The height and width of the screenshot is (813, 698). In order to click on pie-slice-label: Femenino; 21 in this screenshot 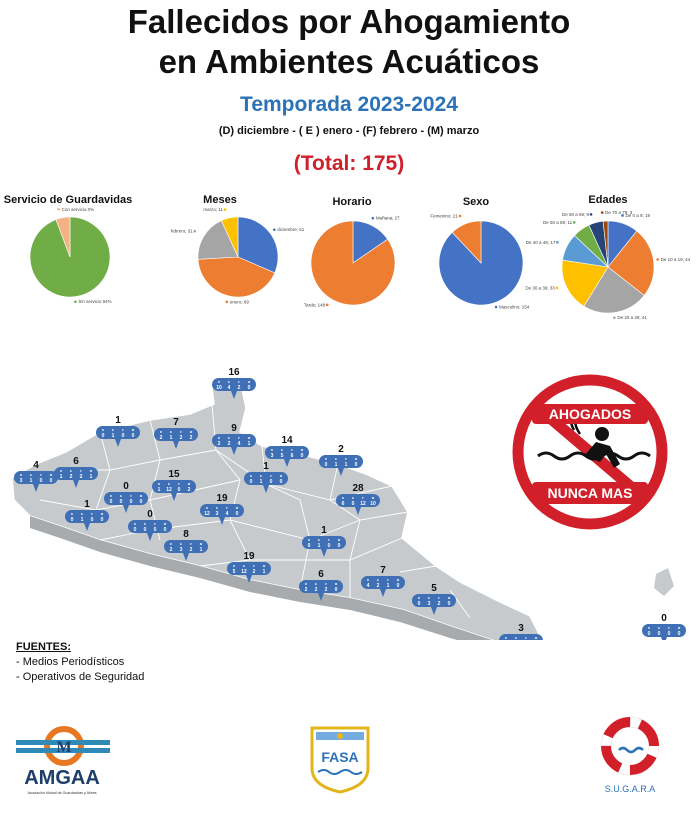, I will do `click(444, 215)`.